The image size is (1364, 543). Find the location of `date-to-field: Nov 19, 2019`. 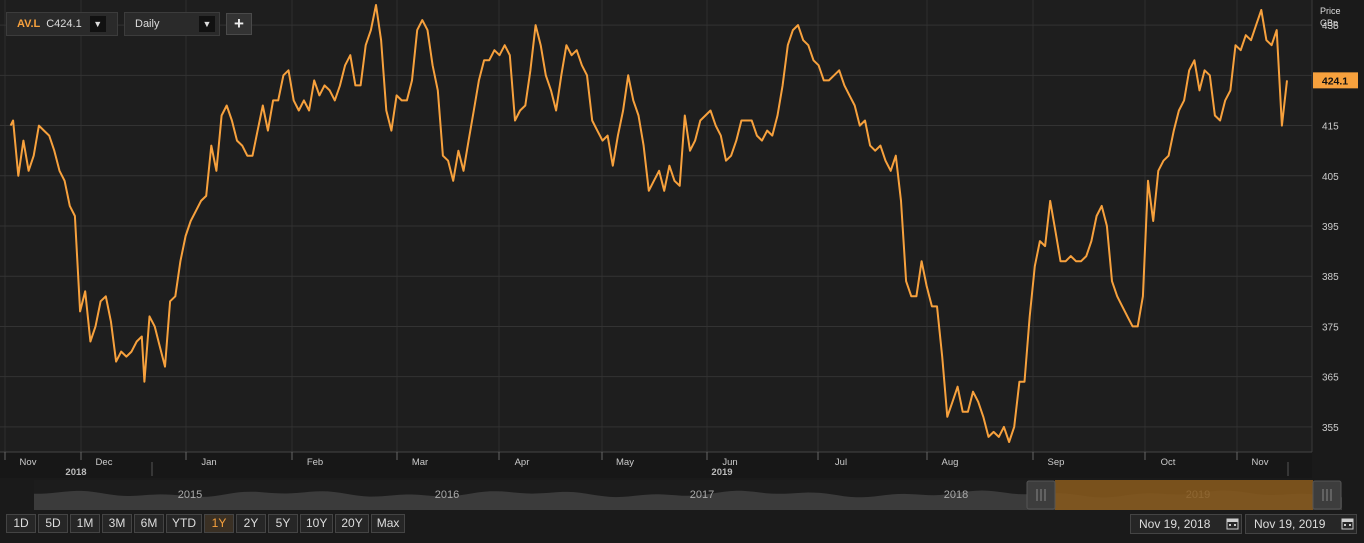

date-to-field: Nov 19, 2019 is located at coordinates (1301, 524).